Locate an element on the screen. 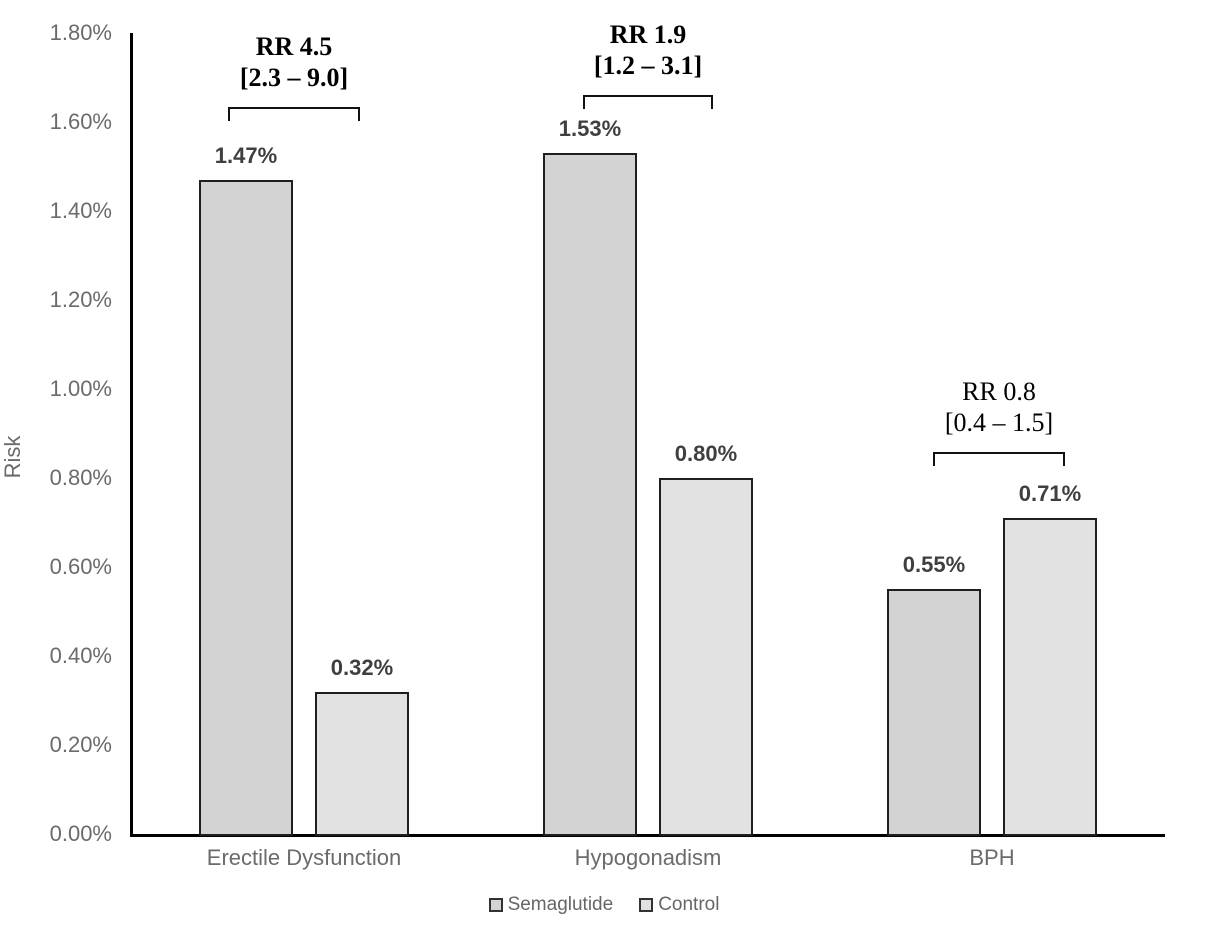 This screenshot has width=1208, height=926. y-axis-line is located at coordinates (131, 435).